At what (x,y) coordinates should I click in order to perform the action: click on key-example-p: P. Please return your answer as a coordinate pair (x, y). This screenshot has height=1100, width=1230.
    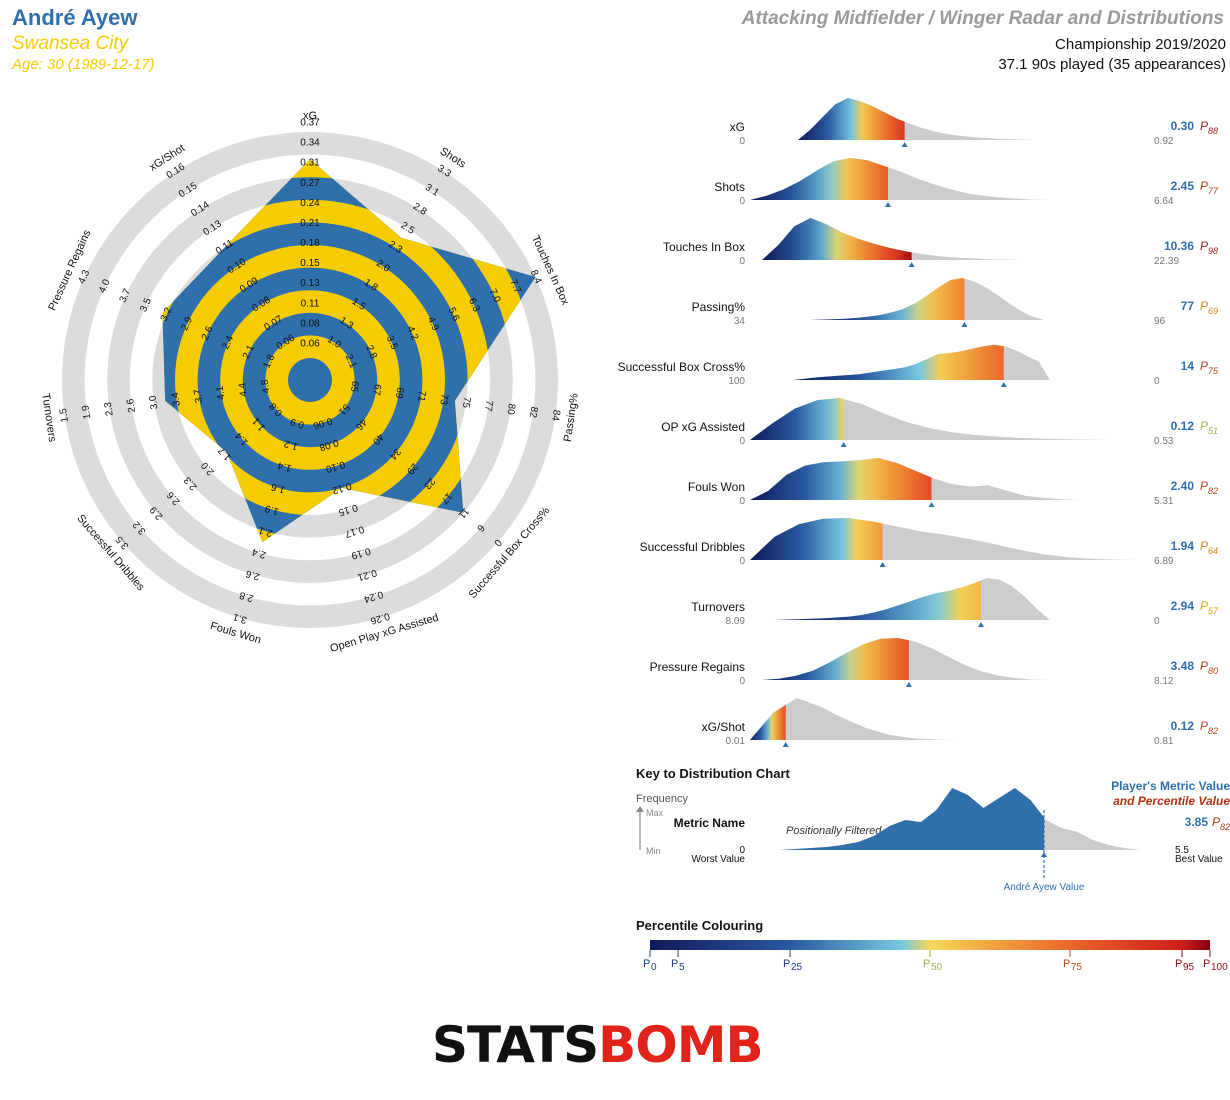
    Looking at the image, I should click on (1216, 822).